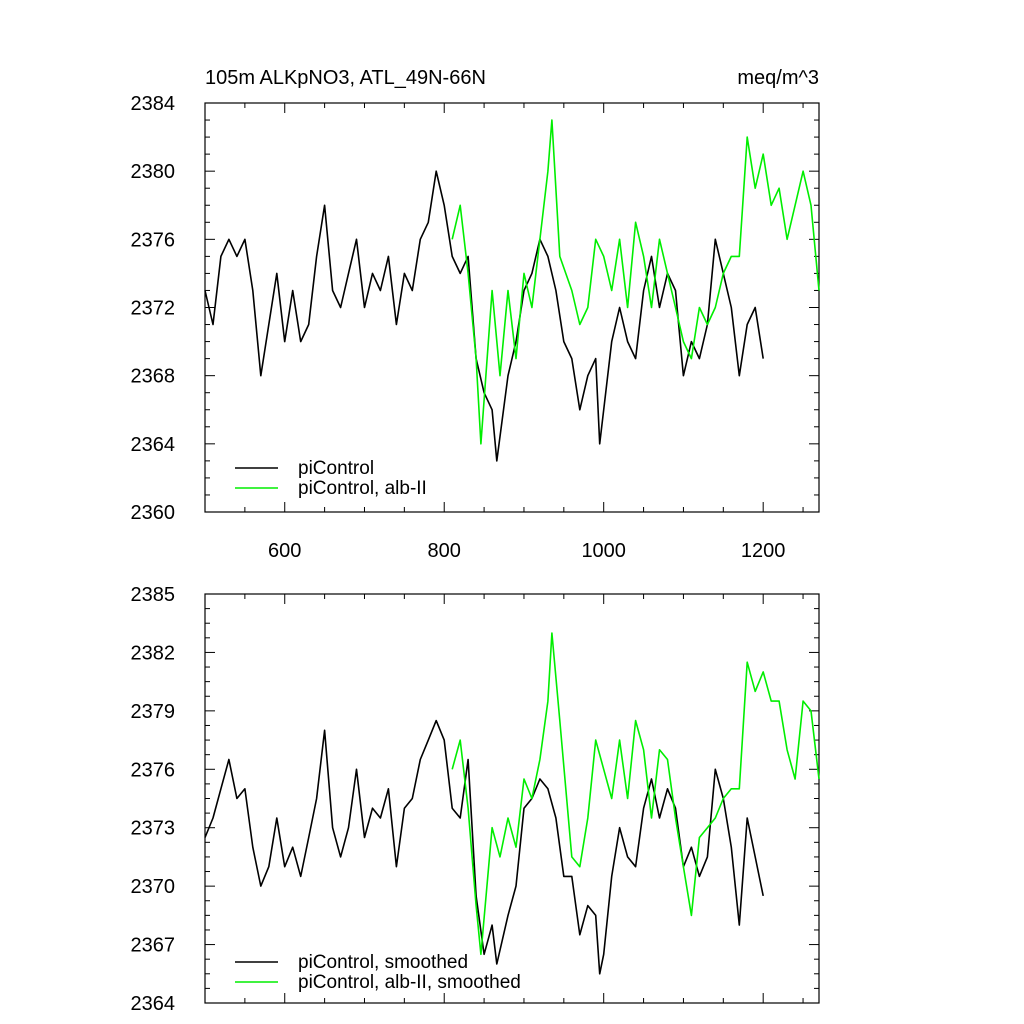 The height and width of the screenshot is (1024, 1024). What do you see at coordinates (778, 78) in the screenshot?
I see `units-label: meq/m^3` at bounding box center [778, 78].